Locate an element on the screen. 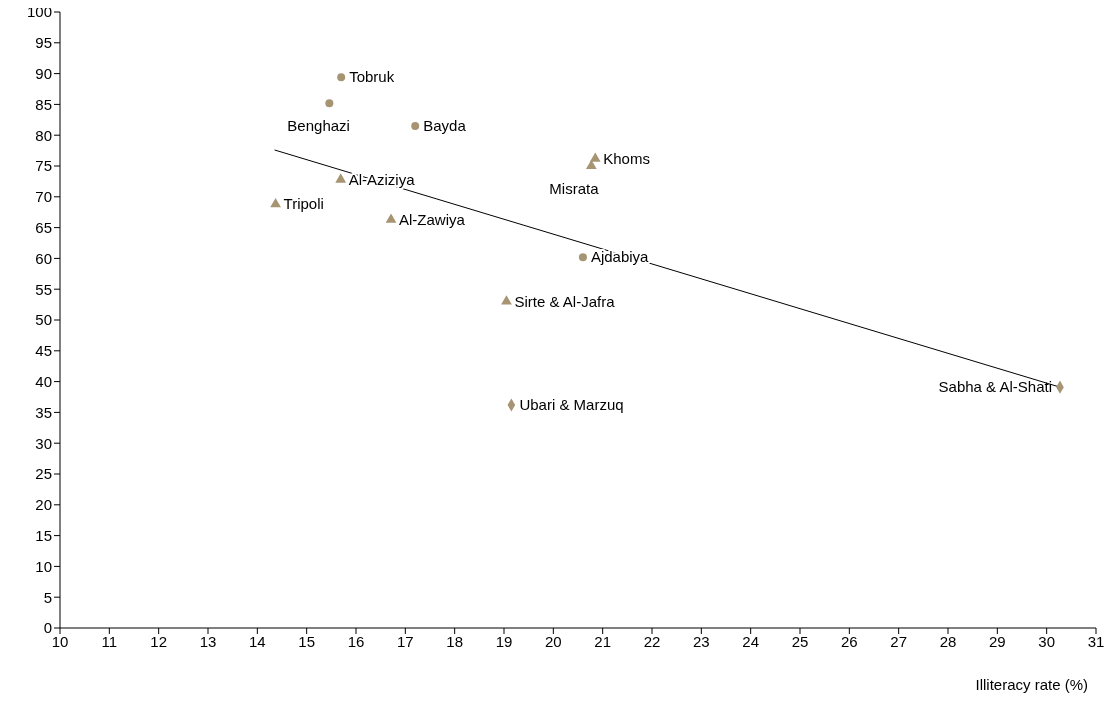 Image resolution: width=1120 pixels, height=715 pixels. annotation: Benghazi is located at coordinates (318, 126).